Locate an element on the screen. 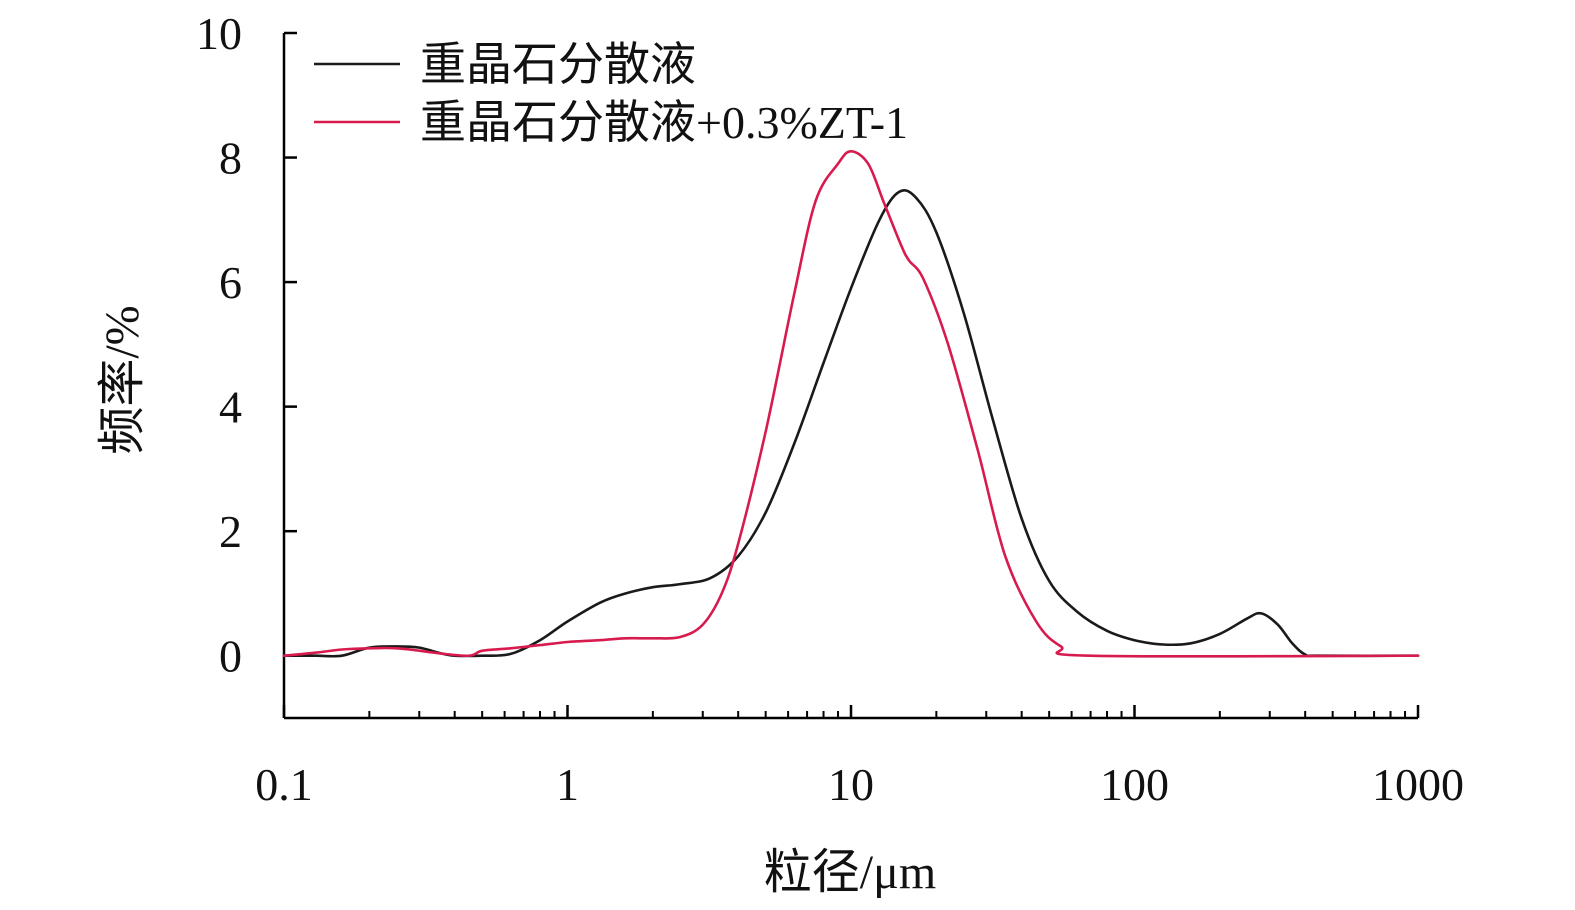 Image resolution: width=1575 pixels, height=910 pixels. y-tick-label: 6 is located at coordinates (230, 282).